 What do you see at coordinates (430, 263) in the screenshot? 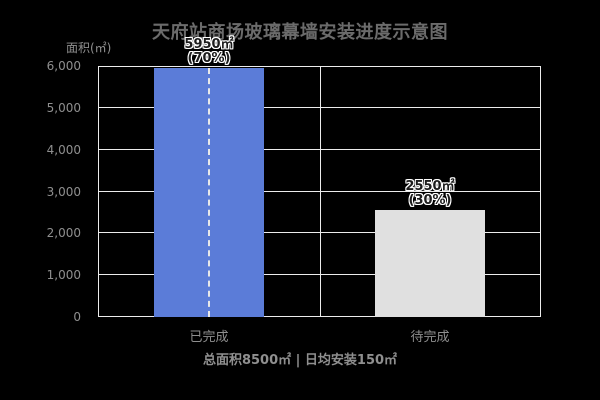
I see `bar-pending` at bounding box center [430, 263].